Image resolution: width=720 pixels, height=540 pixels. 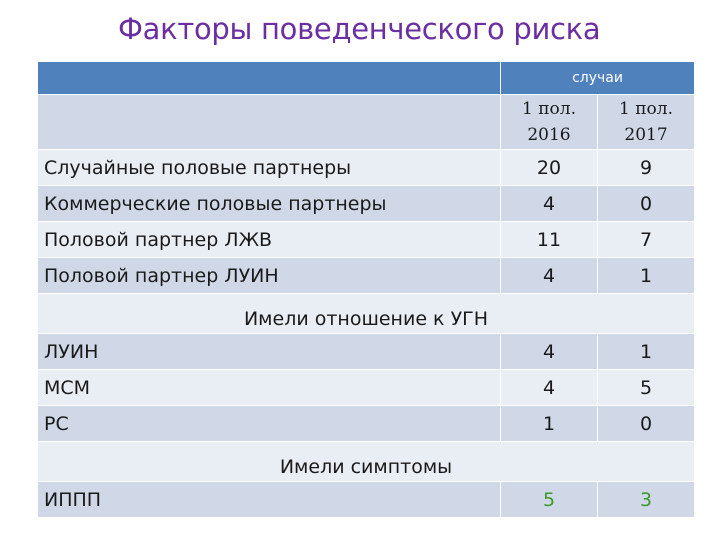 What do you see at coordinates (269, 203) in the screenshot?
I see `row-label: Коммерческие половые партнеры` at bounding box center [269, 203].